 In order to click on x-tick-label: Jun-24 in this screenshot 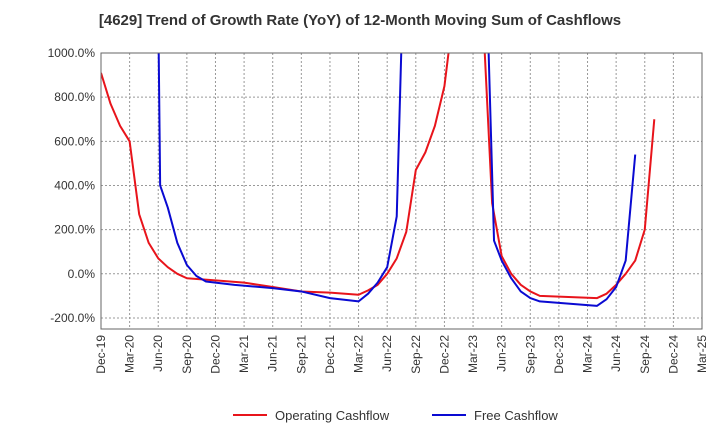, I will do `click(616, 353)`.